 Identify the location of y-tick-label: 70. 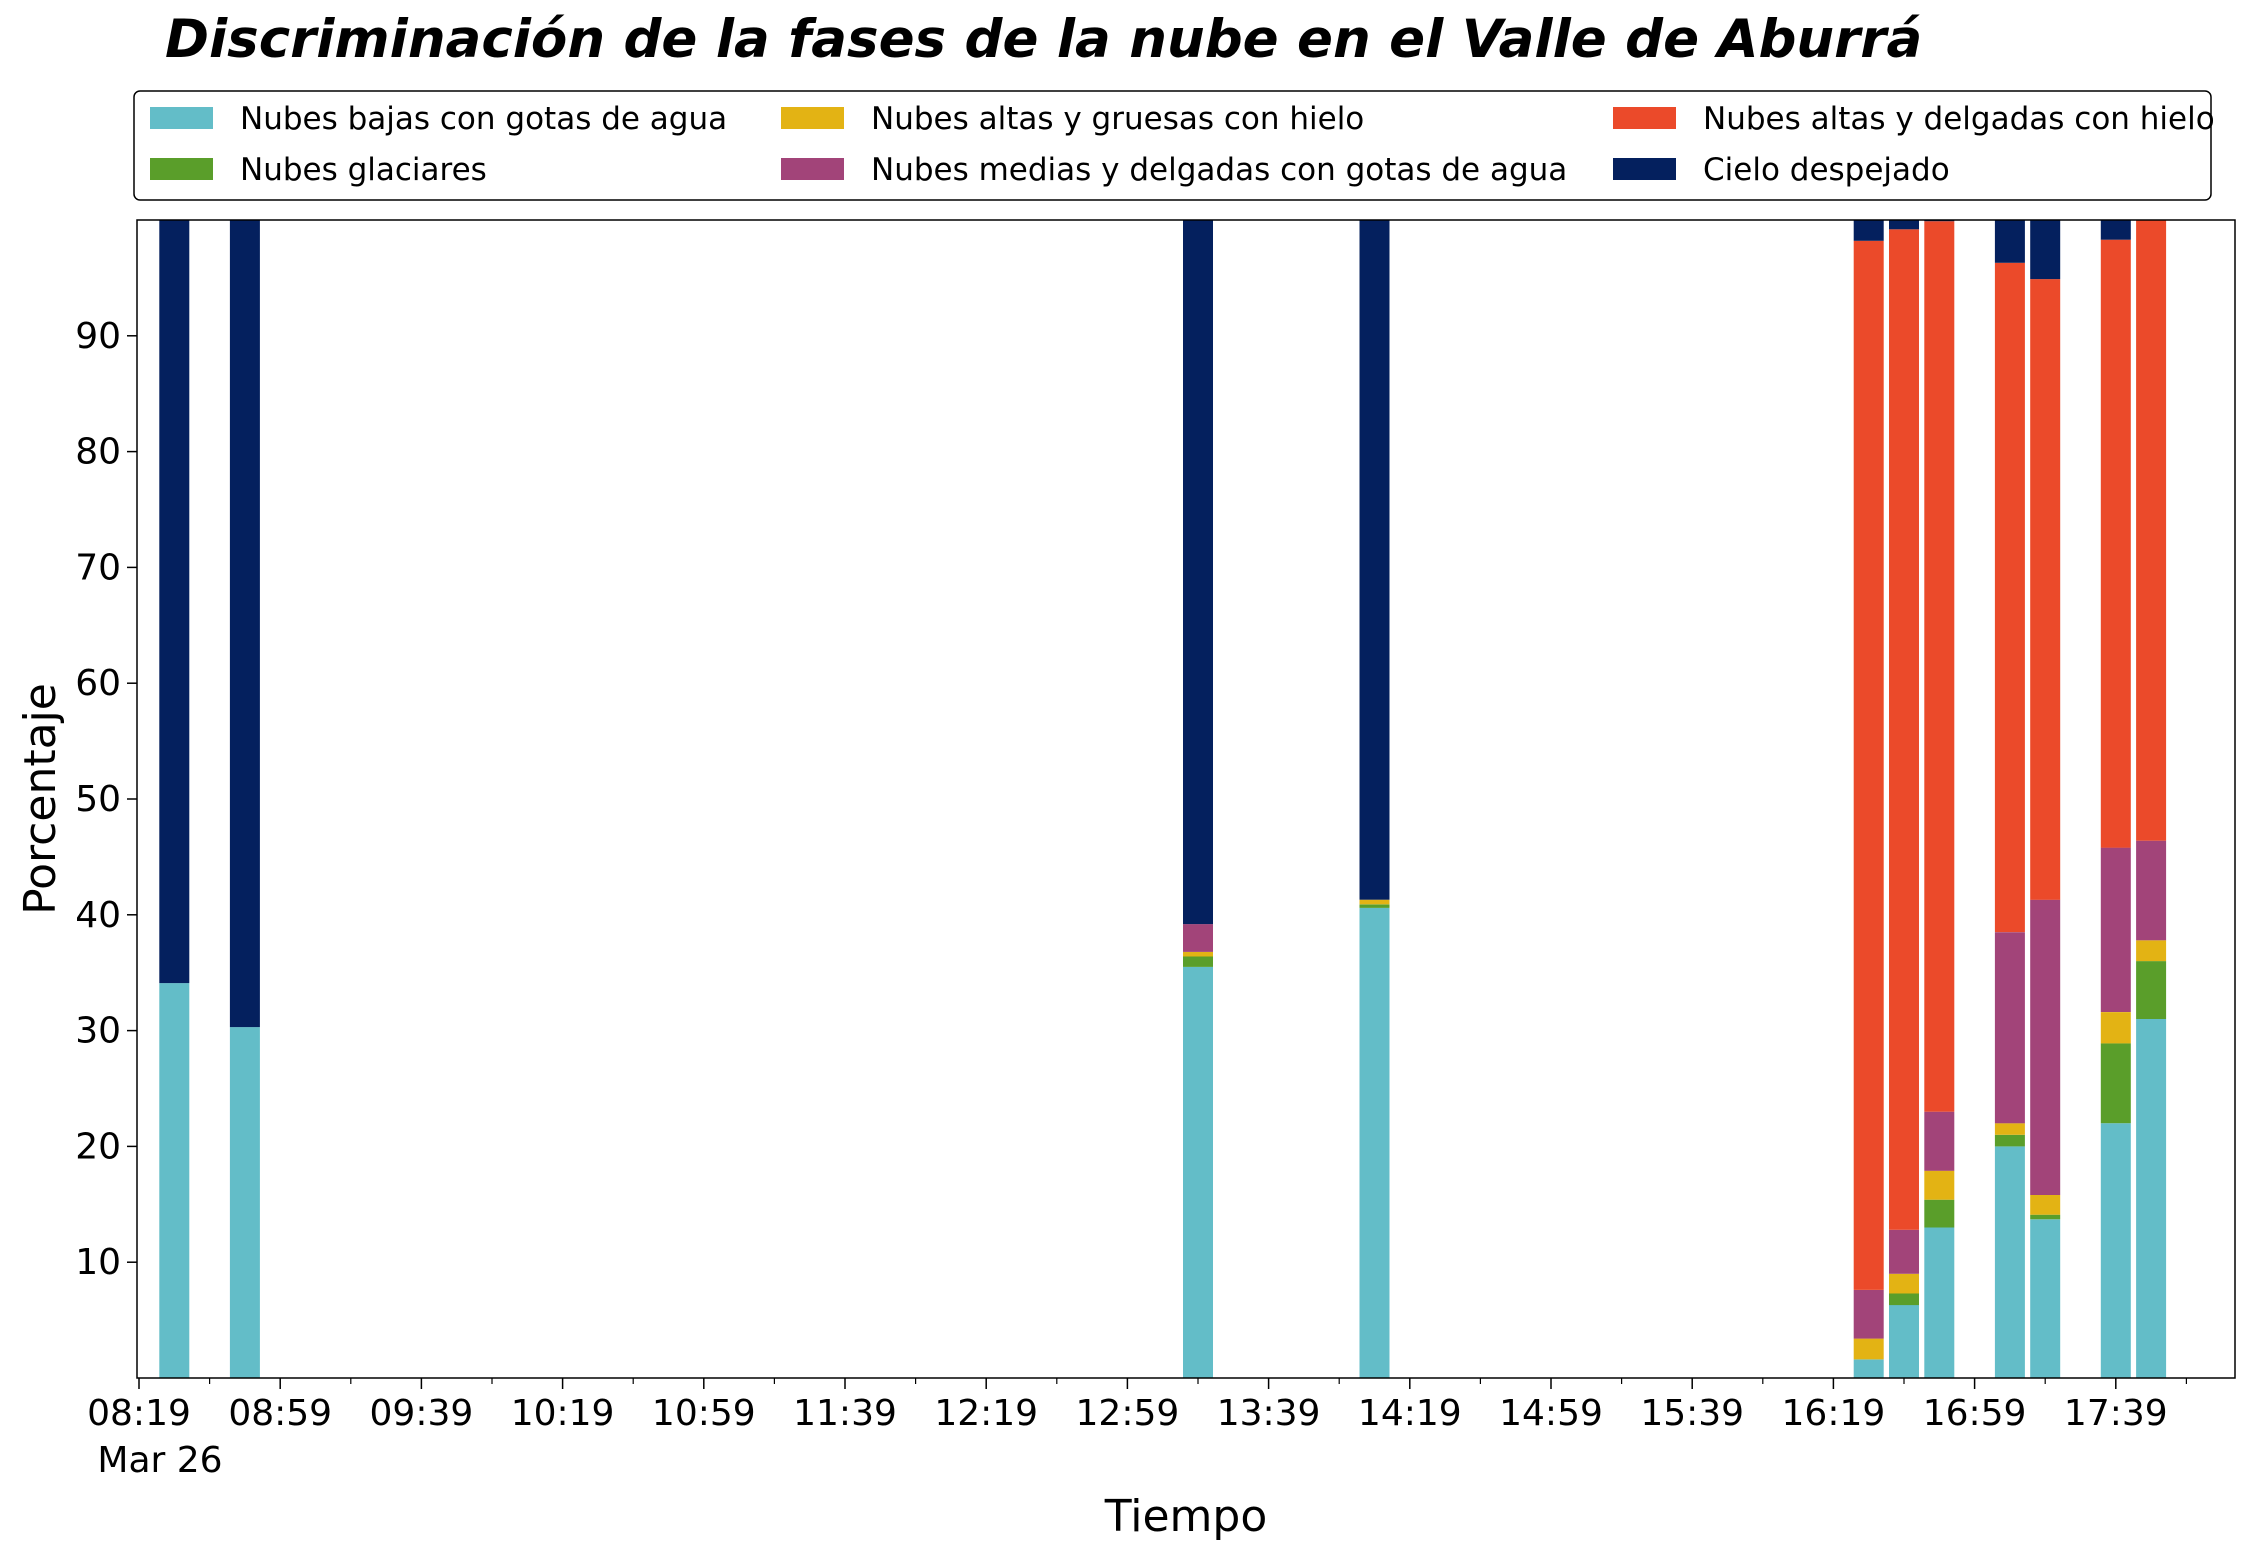
(98, 567).